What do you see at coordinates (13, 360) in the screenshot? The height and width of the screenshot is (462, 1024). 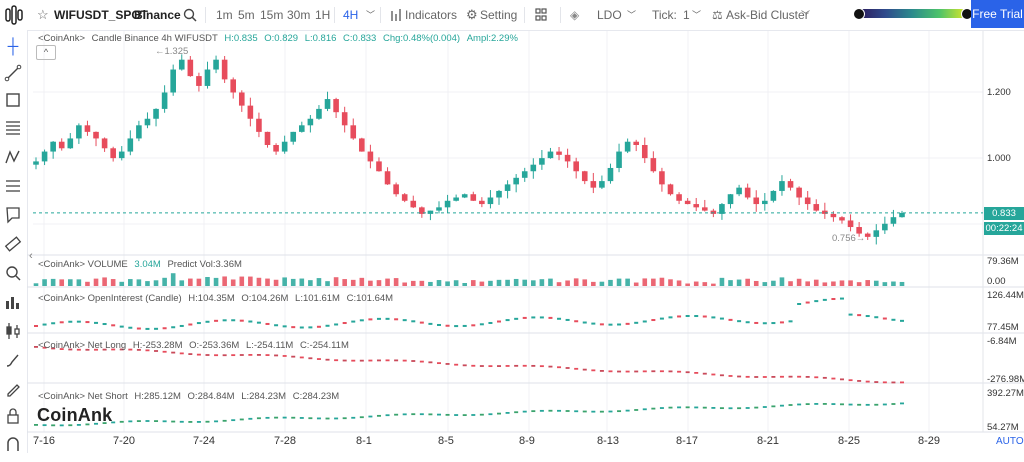 I see `brush-icon` at bounding box center [13, 360].